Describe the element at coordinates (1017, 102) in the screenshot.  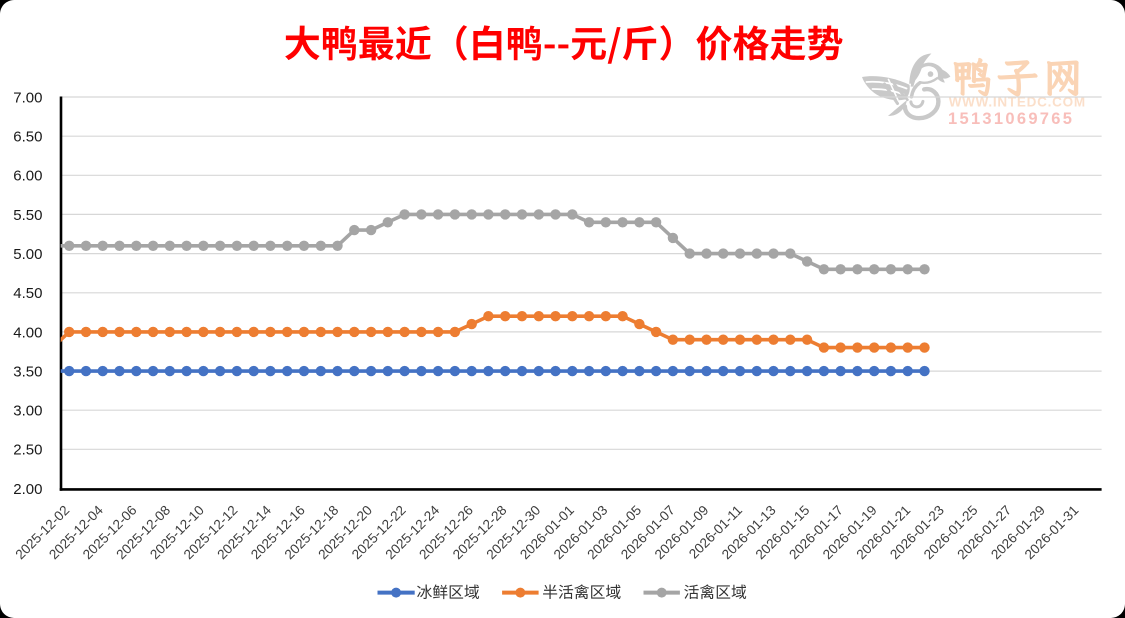
I see `svg-text: WWW.INTEDC.COM` at that location.